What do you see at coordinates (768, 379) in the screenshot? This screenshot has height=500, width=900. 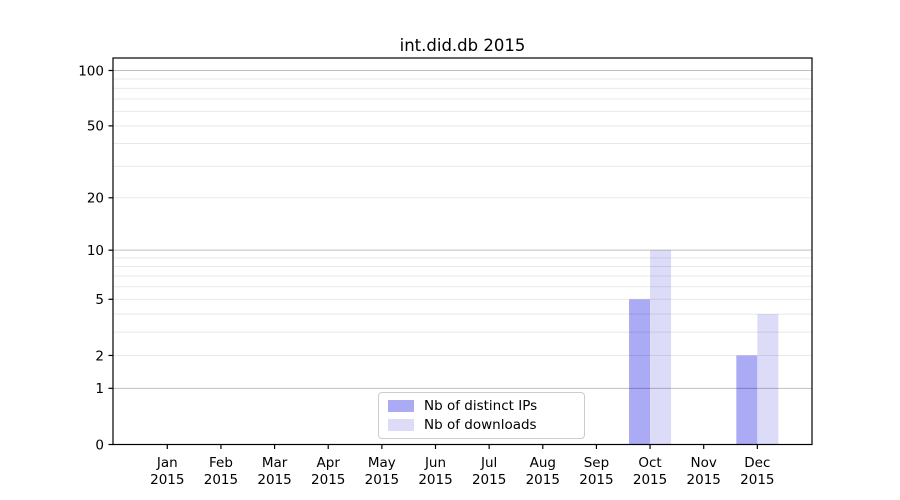 I see `bar-dec-downloads` at bounding box center [768, 379].